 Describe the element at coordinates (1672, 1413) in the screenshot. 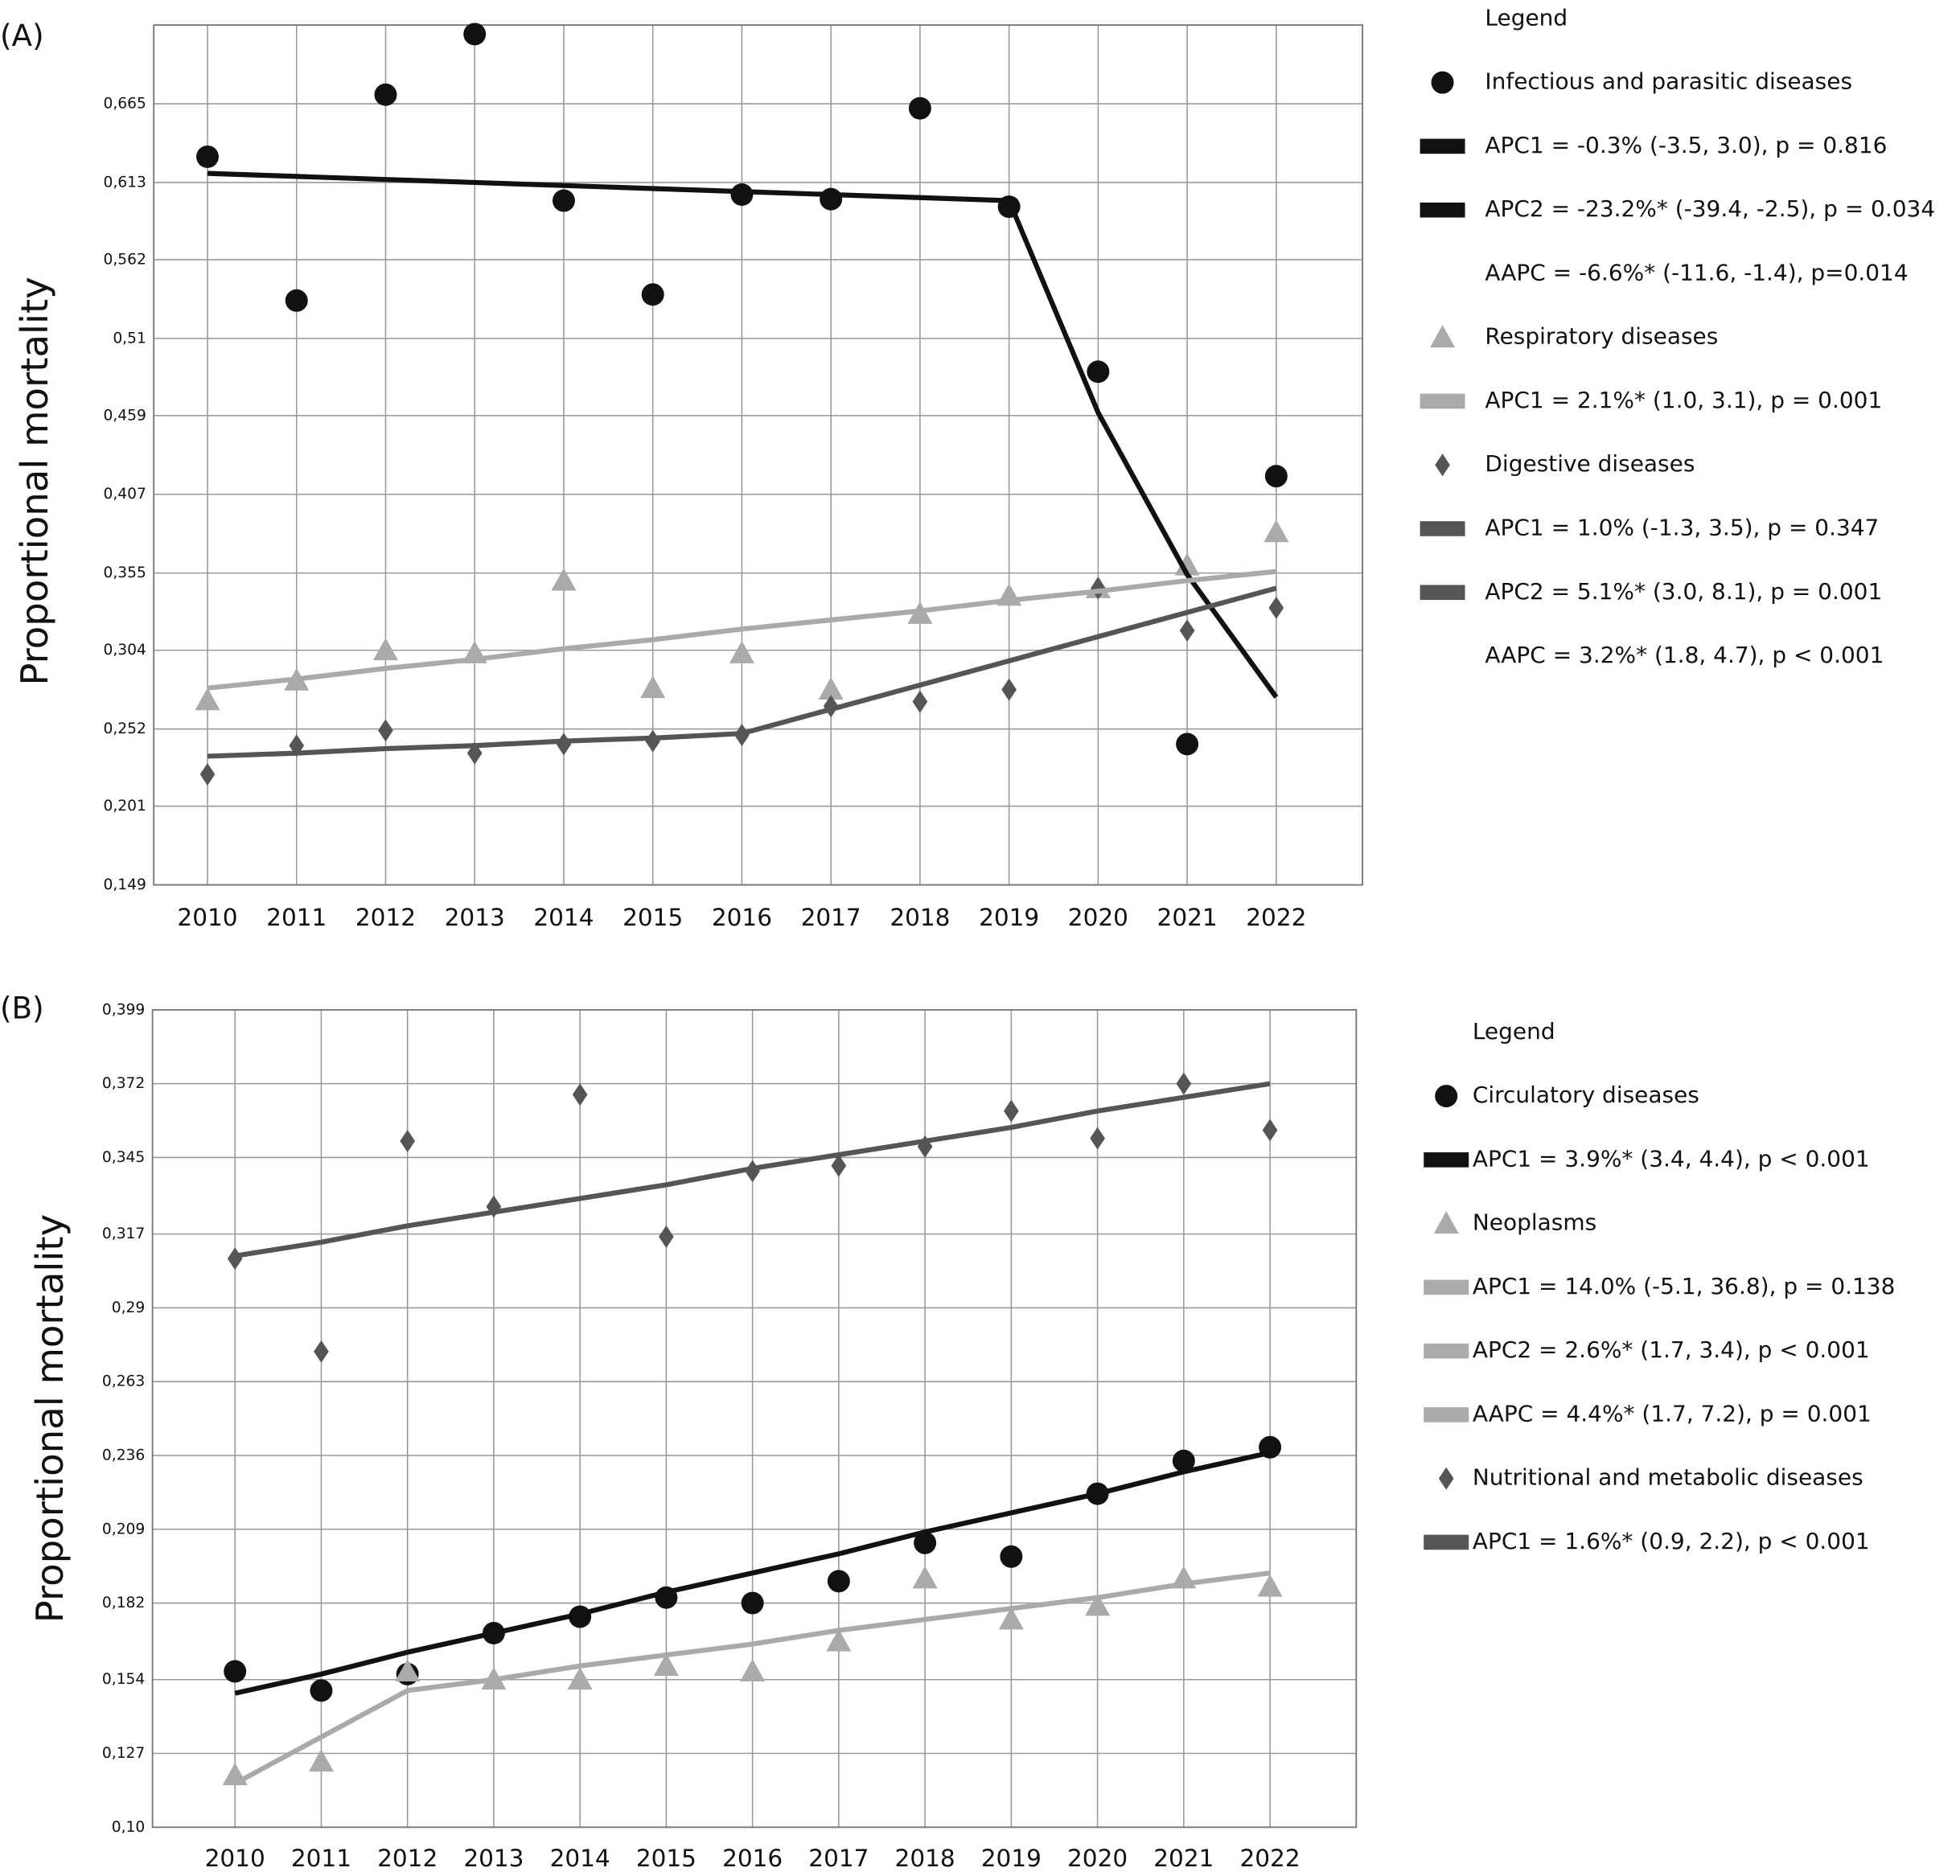

I see `legend-label: AAPC = 4.4%* (1.7, 7.2), p = 0.001` at that location.